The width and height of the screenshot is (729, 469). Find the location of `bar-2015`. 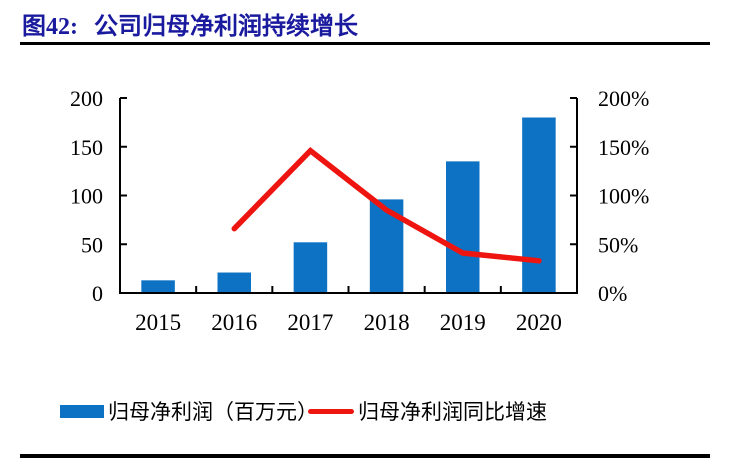

bar-2015 is located at coordinates (158, 286).